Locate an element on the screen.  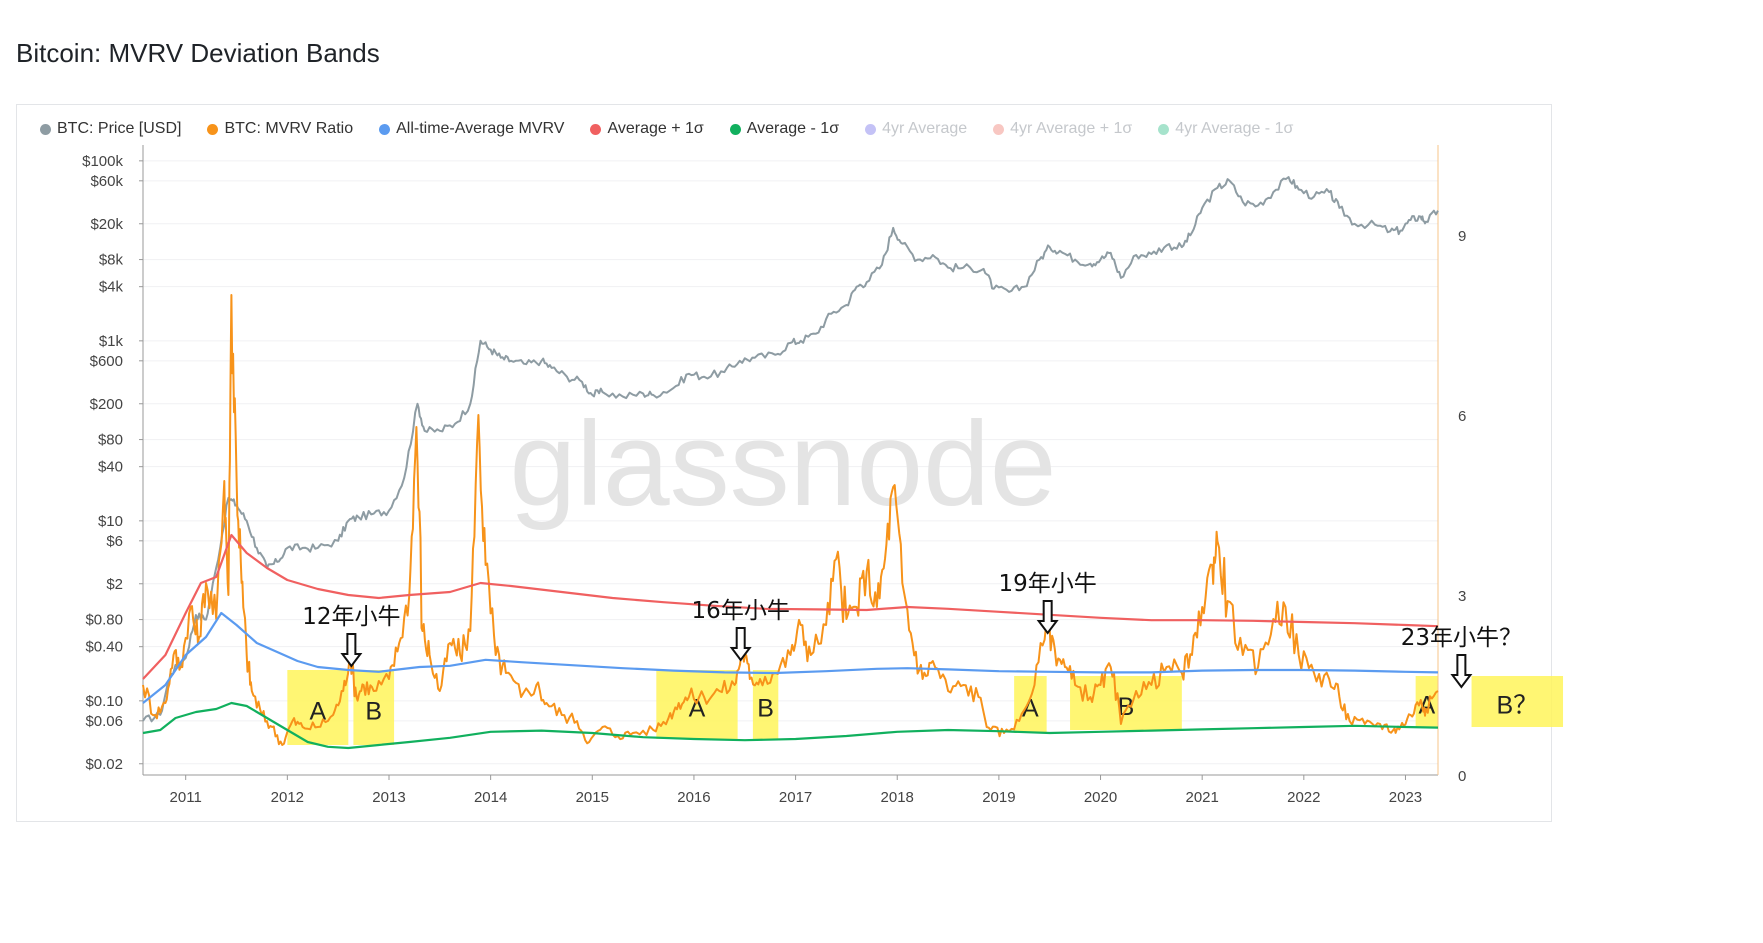
annotation-label: 16年小牛 is located at coordinates (741, 611).